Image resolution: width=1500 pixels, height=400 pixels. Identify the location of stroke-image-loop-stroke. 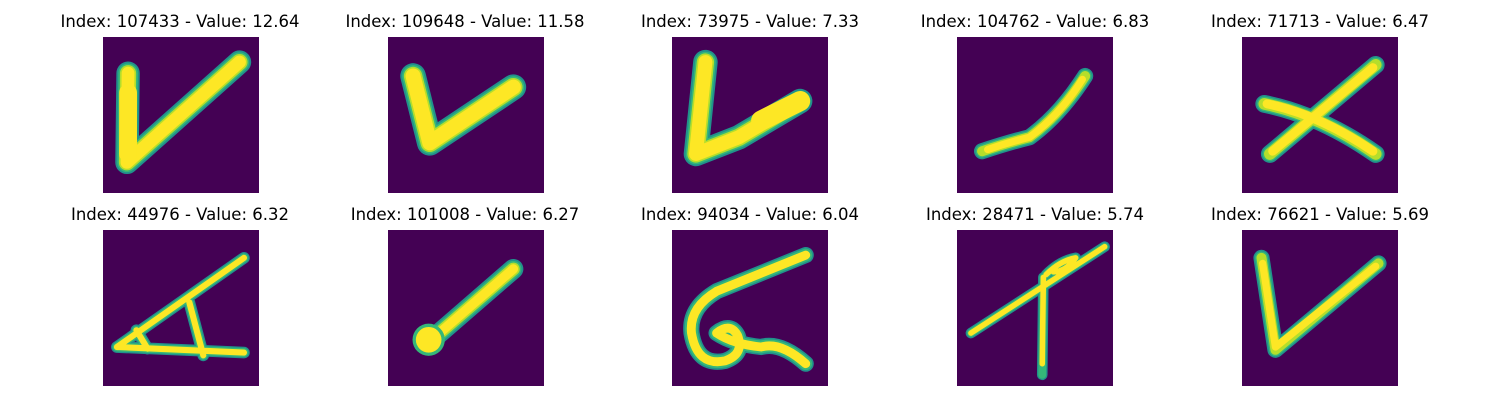
(750, 308).